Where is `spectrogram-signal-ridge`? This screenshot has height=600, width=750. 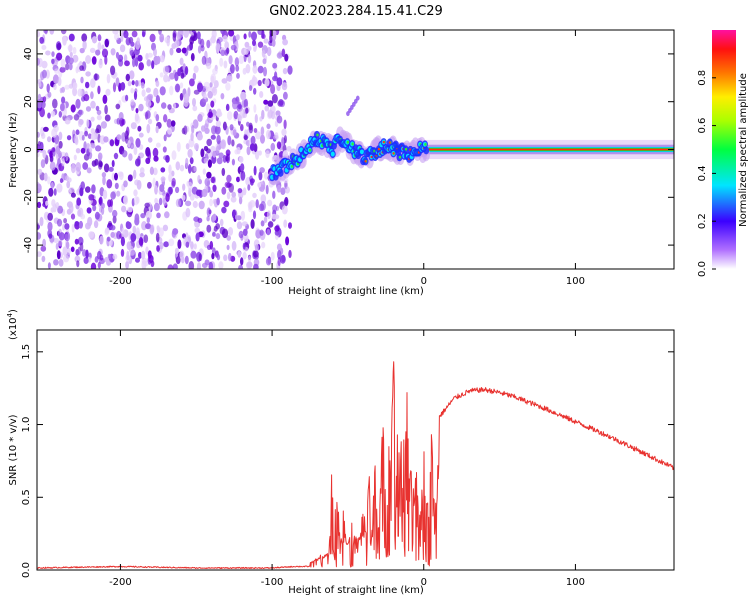
spectrogram-signal-ridge is located at coordinates (471, 140).